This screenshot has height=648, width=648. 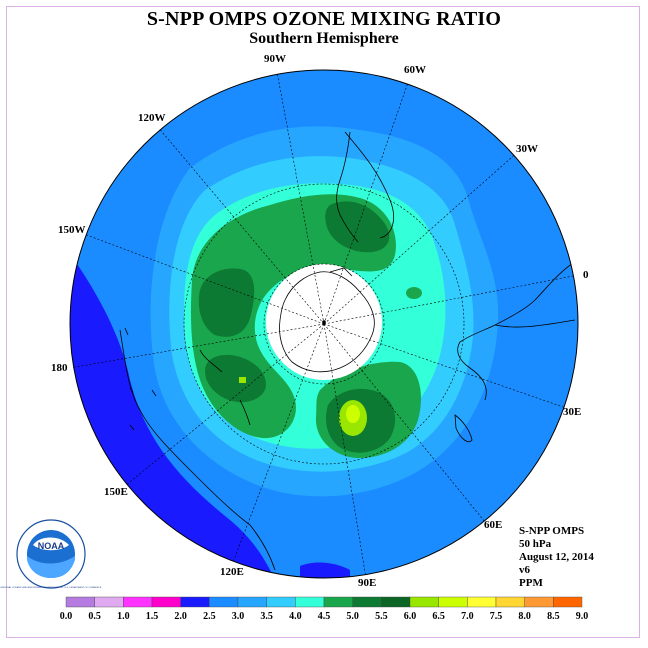 What do you see at coordinates (357, 227) in the screenshot?
I see `field-dark-green-north` at bounding box center [357, 227].